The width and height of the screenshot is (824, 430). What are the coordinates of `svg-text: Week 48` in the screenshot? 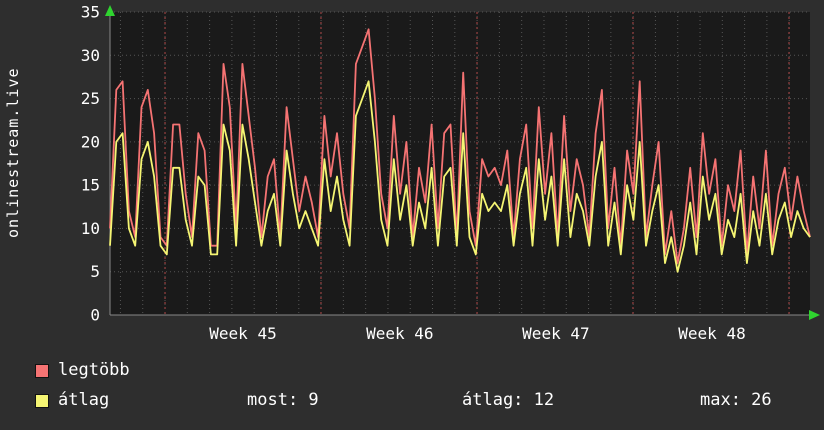 It's located at (711, 333).